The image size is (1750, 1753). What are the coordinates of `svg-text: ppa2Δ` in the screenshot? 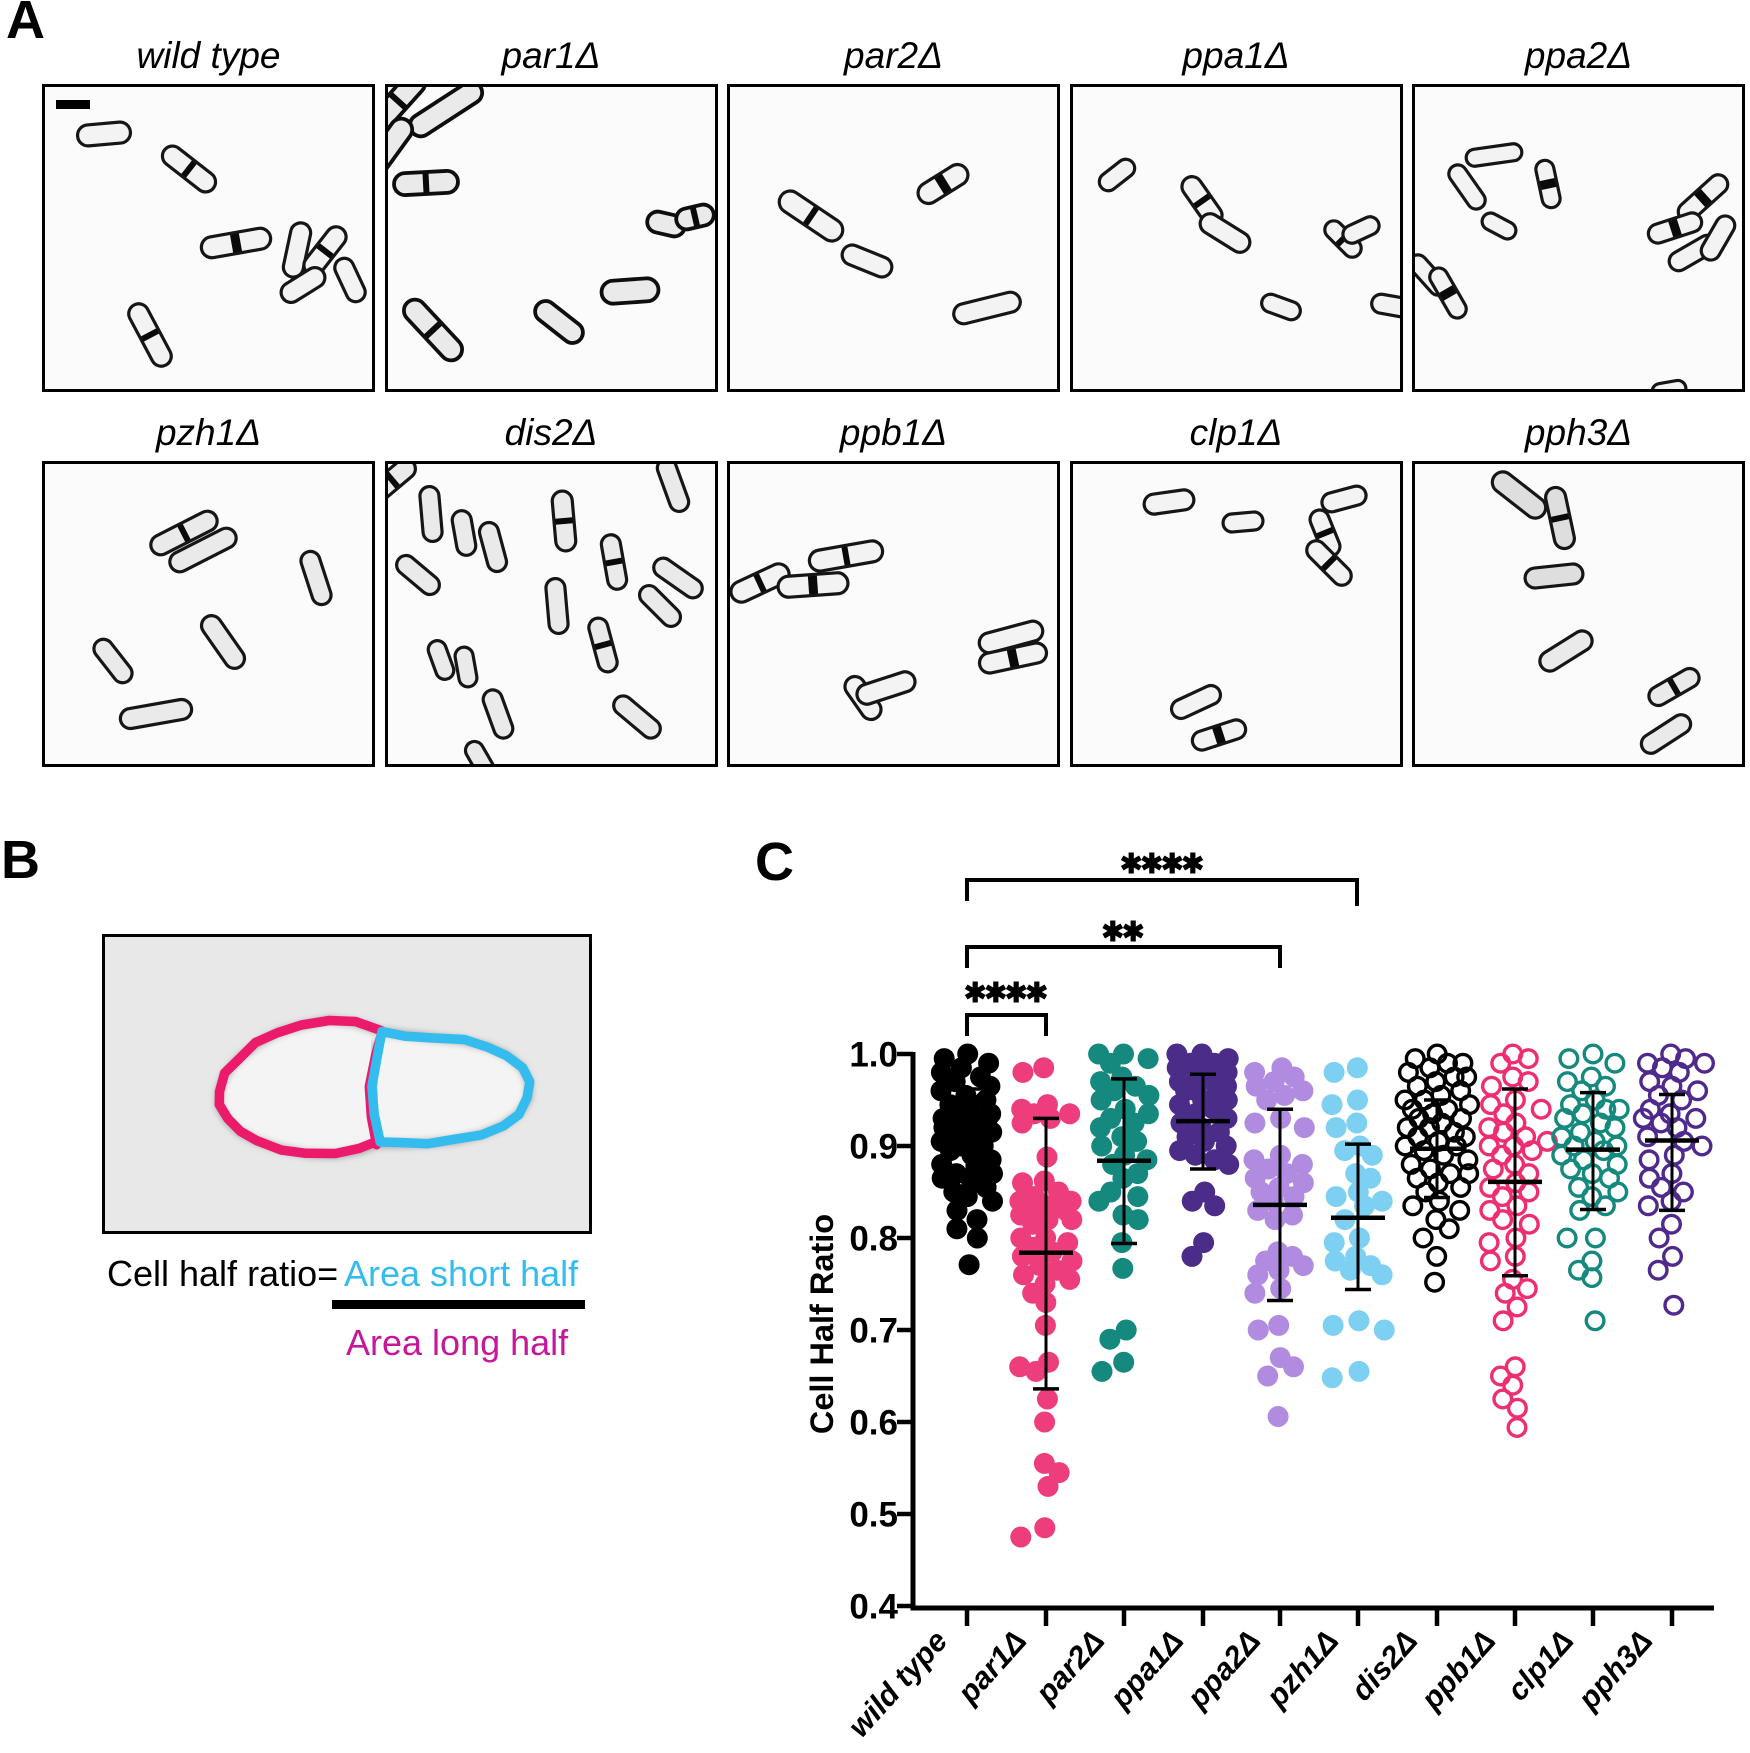 It's located at (1223, 1670).